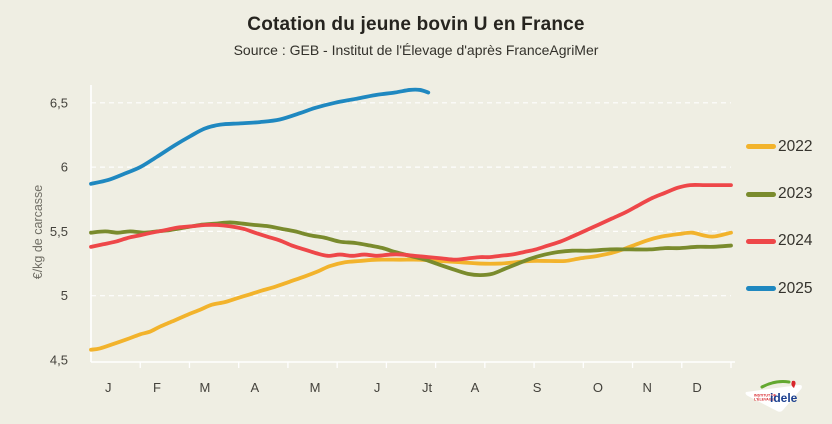 The height and width of the screenshot is (424, 832). What do you see at coordinates (764, 399) in the screenshot?
I see `idele-logo-org-line2: L'ÉLEVAGE` at bounding box center [764, 399].